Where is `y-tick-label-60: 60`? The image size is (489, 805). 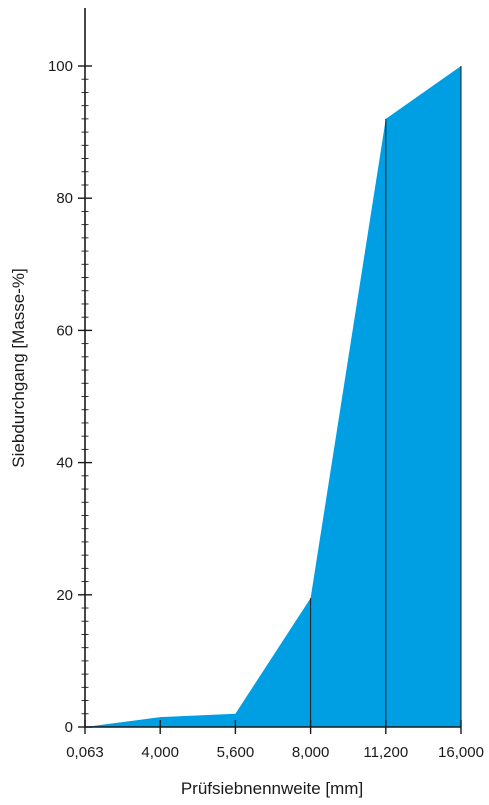
y-tick-label-60: 60 is located at coordinates (64, 330).